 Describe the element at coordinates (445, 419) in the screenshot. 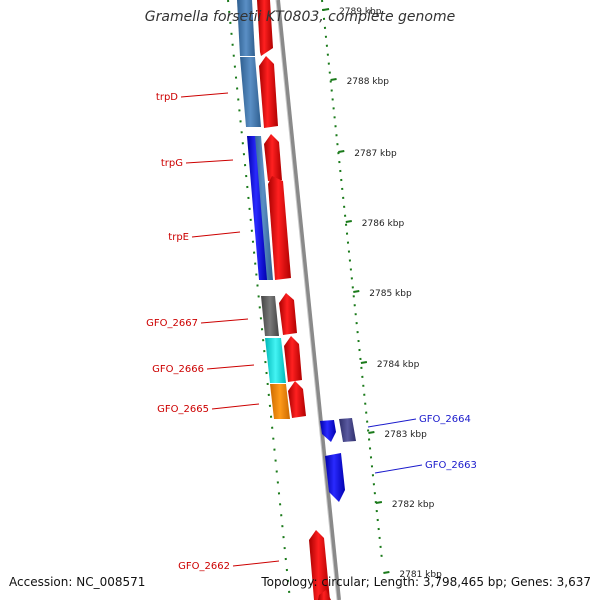

I see `gene-label-text: GFO_2664` at that location.